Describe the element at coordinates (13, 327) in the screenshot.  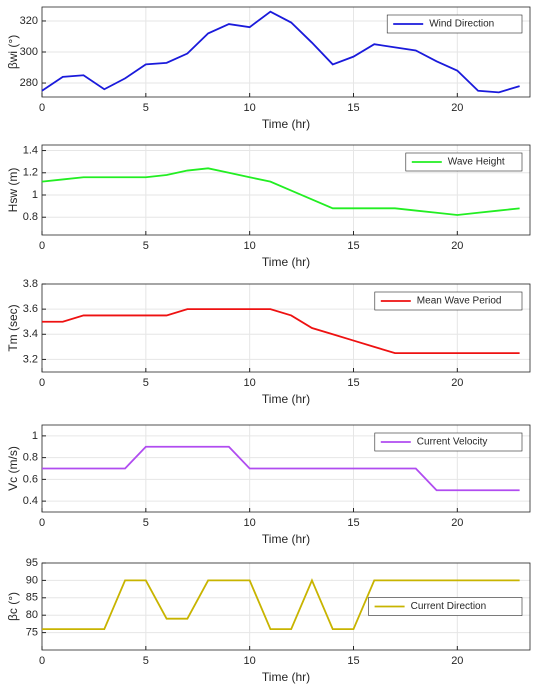
I see `y-axis-label: Tm (sec)` at that location.